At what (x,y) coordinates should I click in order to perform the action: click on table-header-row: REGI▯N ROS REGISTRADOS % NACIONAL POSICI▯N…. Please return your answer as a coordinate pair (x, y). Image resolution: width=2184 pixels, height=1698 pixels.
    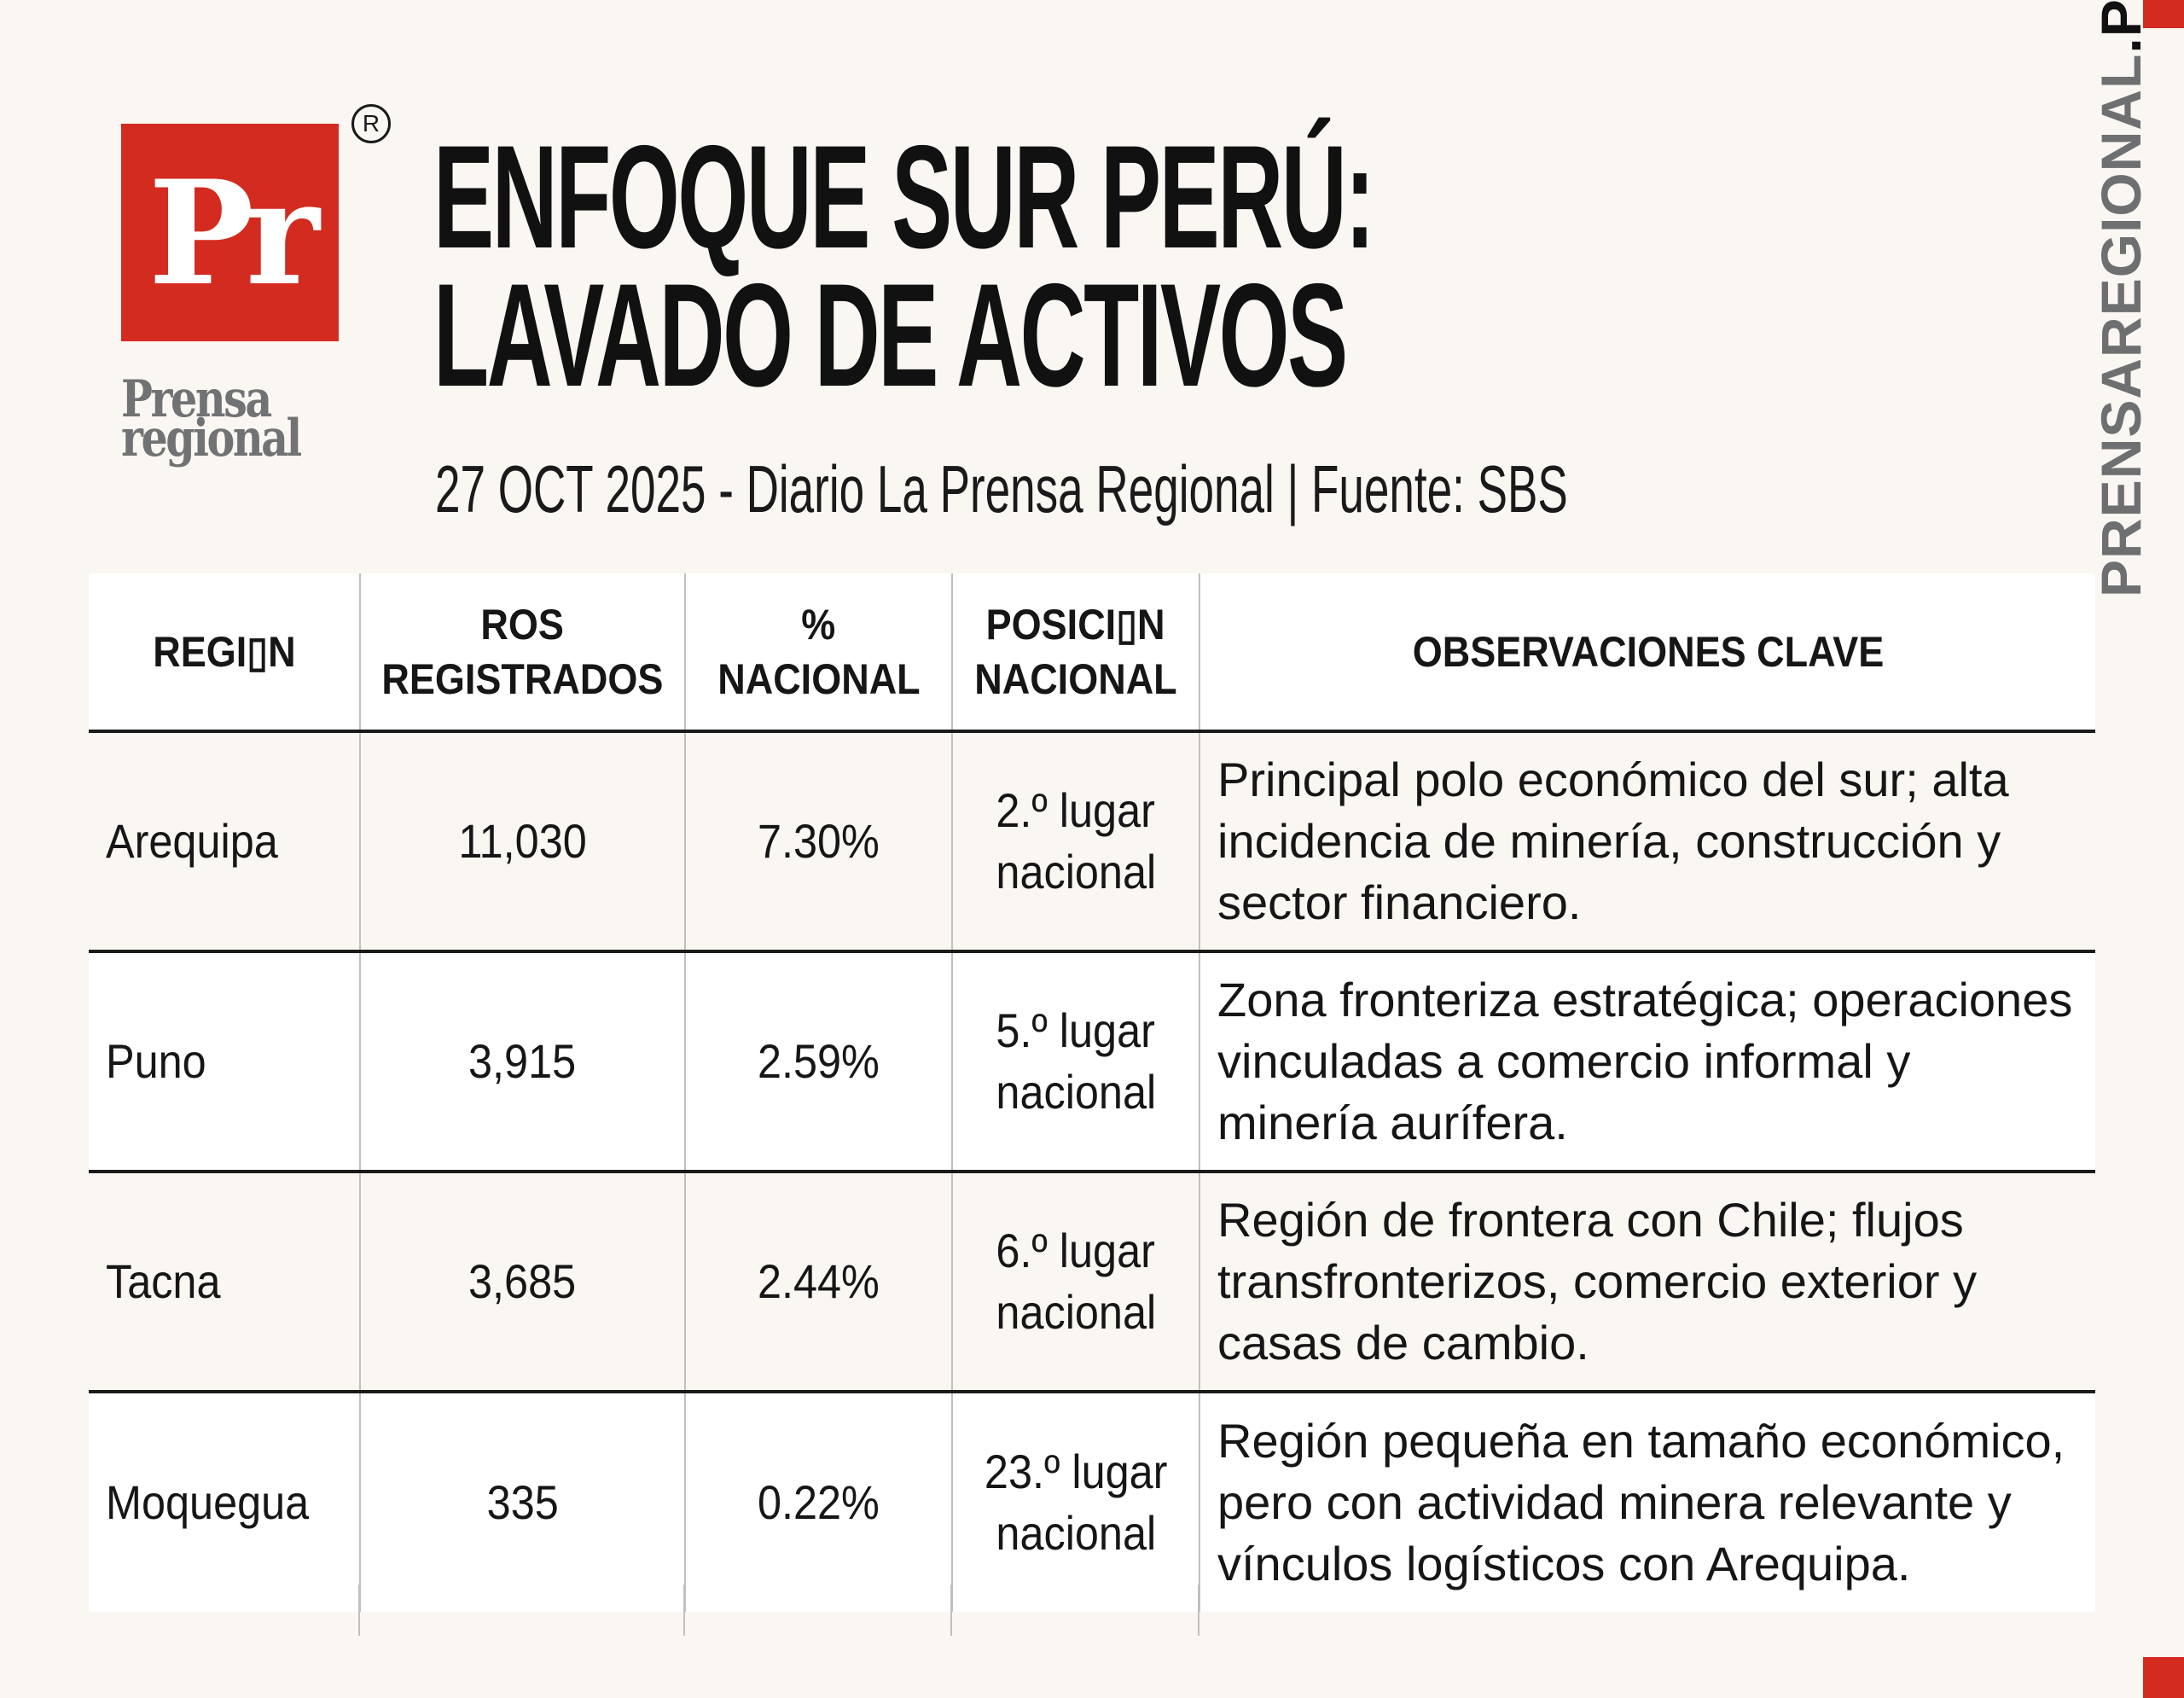
    Looking at the image, I should click on (1092, 653).